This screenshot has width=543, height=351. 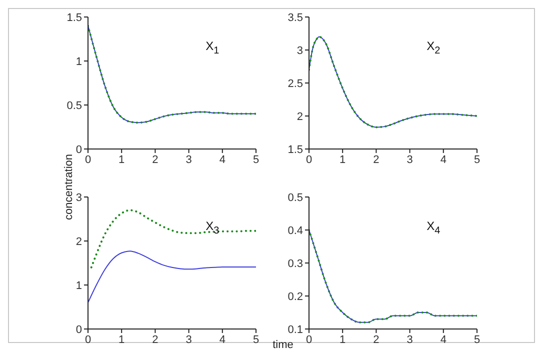 I want to click on annotation: X$_{2}$, so click(x=433, y=47).